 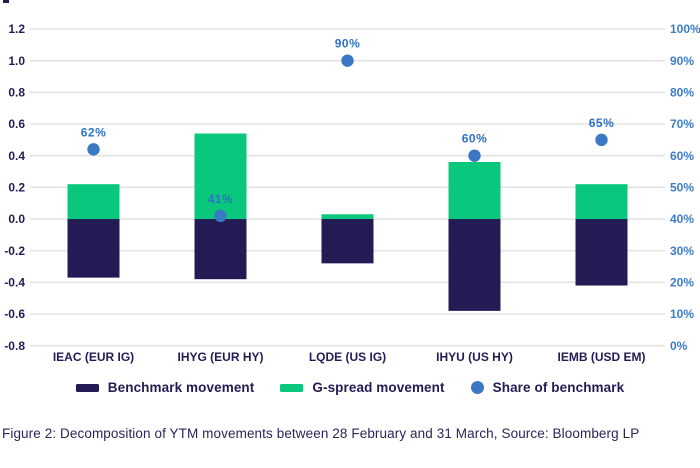 I want to click on left-axis-tick-label: 0.6, so click(x=16, y=124).